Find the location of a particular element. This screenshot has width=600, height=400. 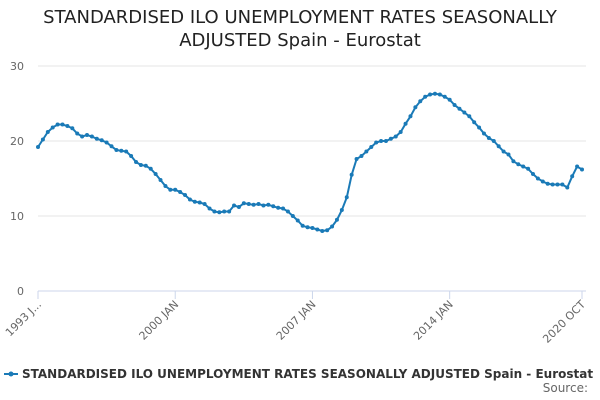

x-tick-label: 2007 JAN is located at coordinates (296, 320).